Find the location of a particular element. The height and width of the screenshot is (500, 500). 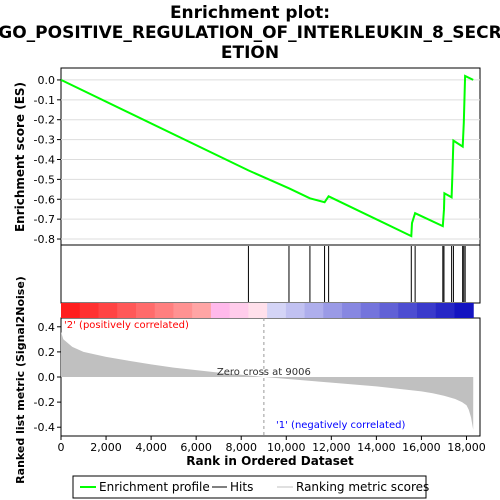

ranking-y-tick-label: -0.2 is located at coordinates (44, 402).